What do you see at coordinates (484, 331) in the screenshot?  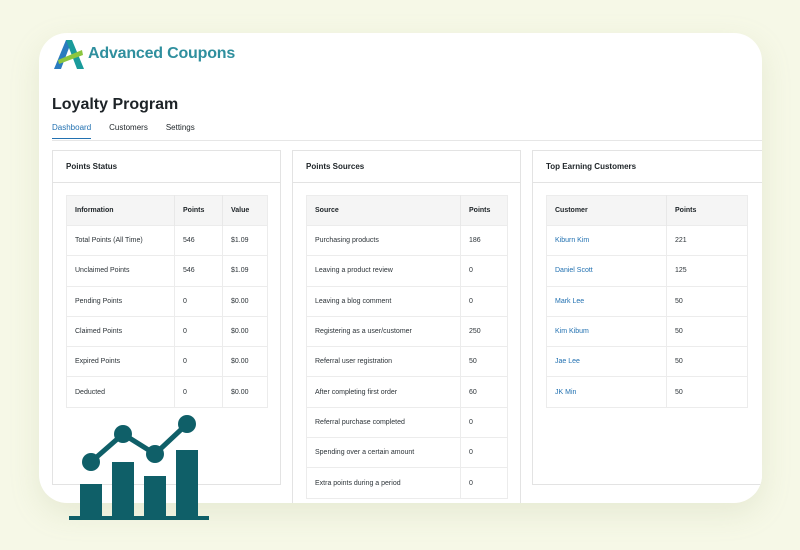 I see `table-cell: 250` at bounding box center [484, 331].